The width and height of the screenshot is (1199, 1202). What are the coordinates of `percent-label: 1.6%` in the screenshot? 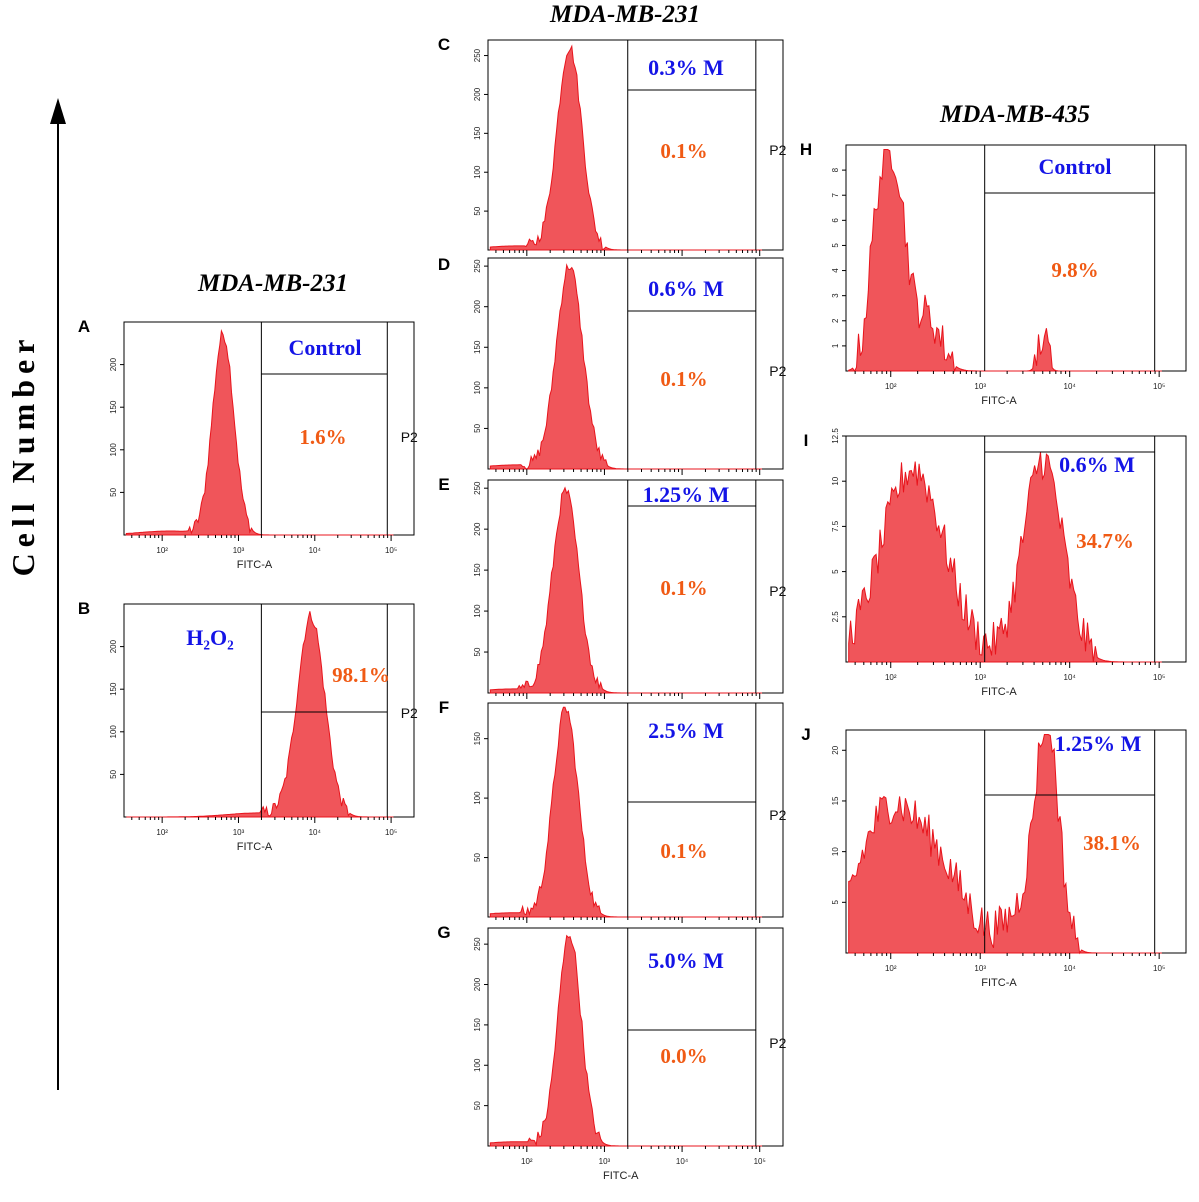 It's located at (322, 437).